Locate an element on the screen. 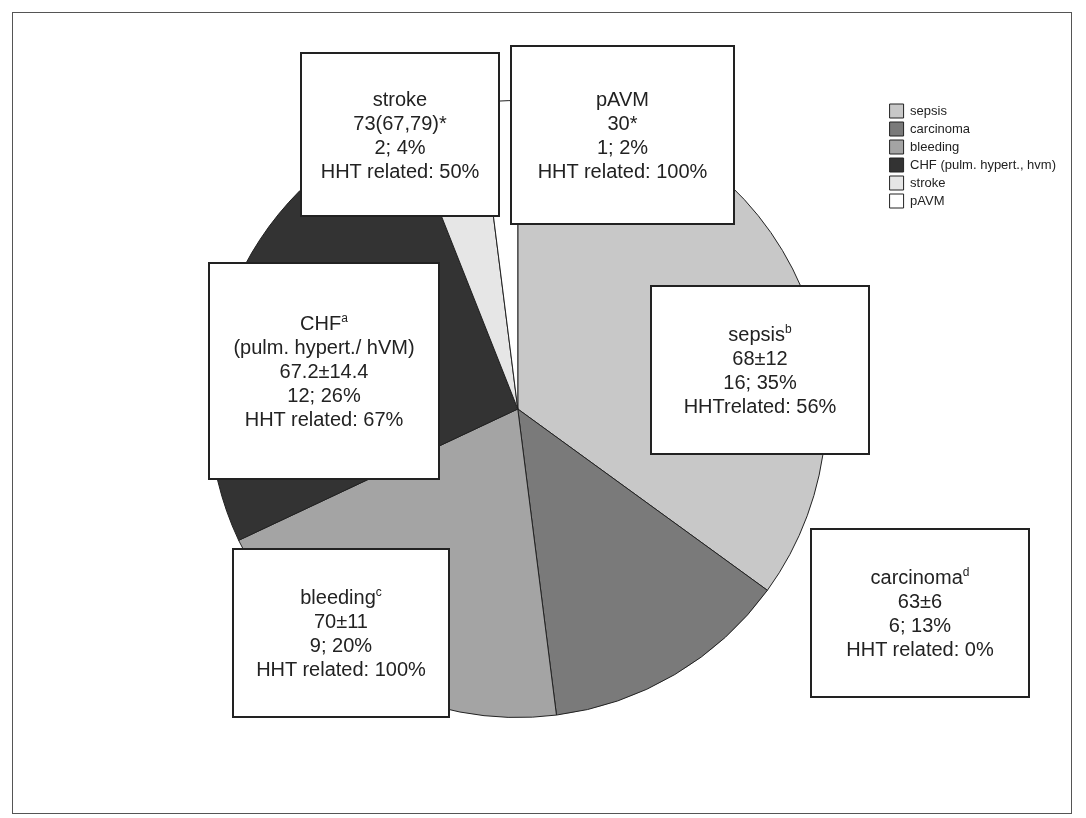 The width and height of the screenshot is (1086, 818). text: pAVM 30* 1; 2% HHT related: 100% is located at coordinates (622, 135).